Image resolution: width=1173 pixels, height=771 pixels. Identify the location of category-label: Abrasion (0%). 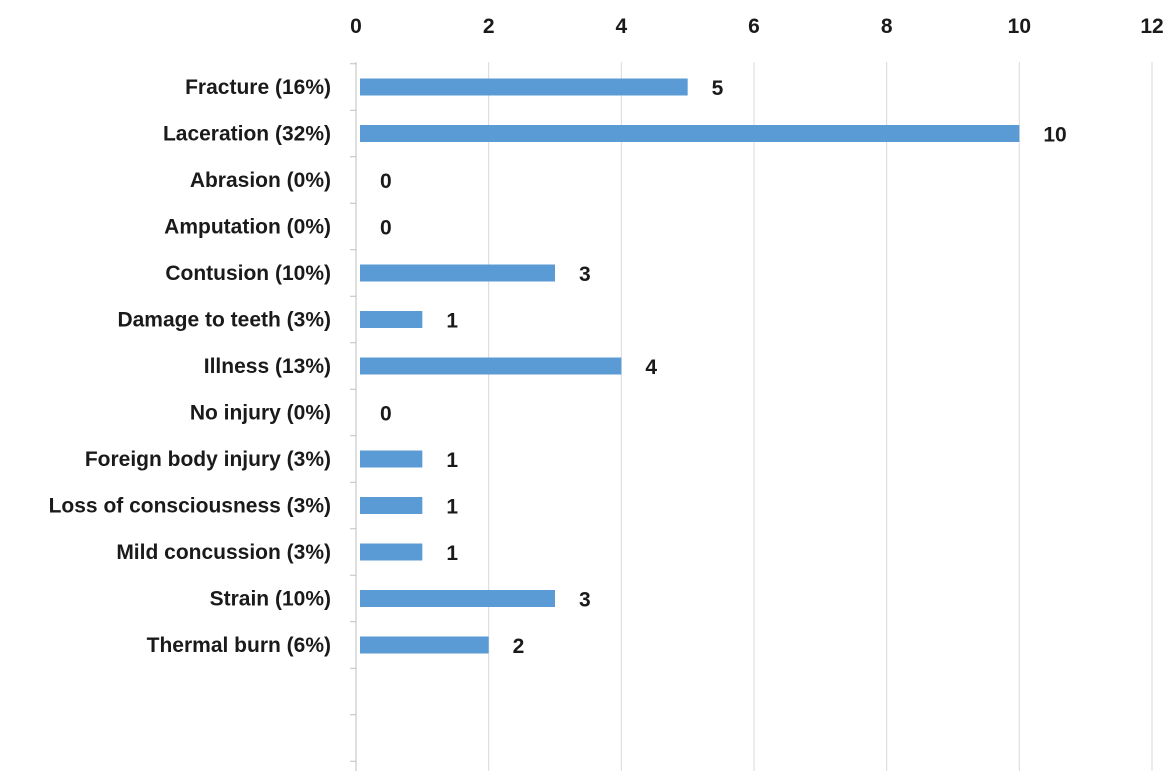
(260, 180).